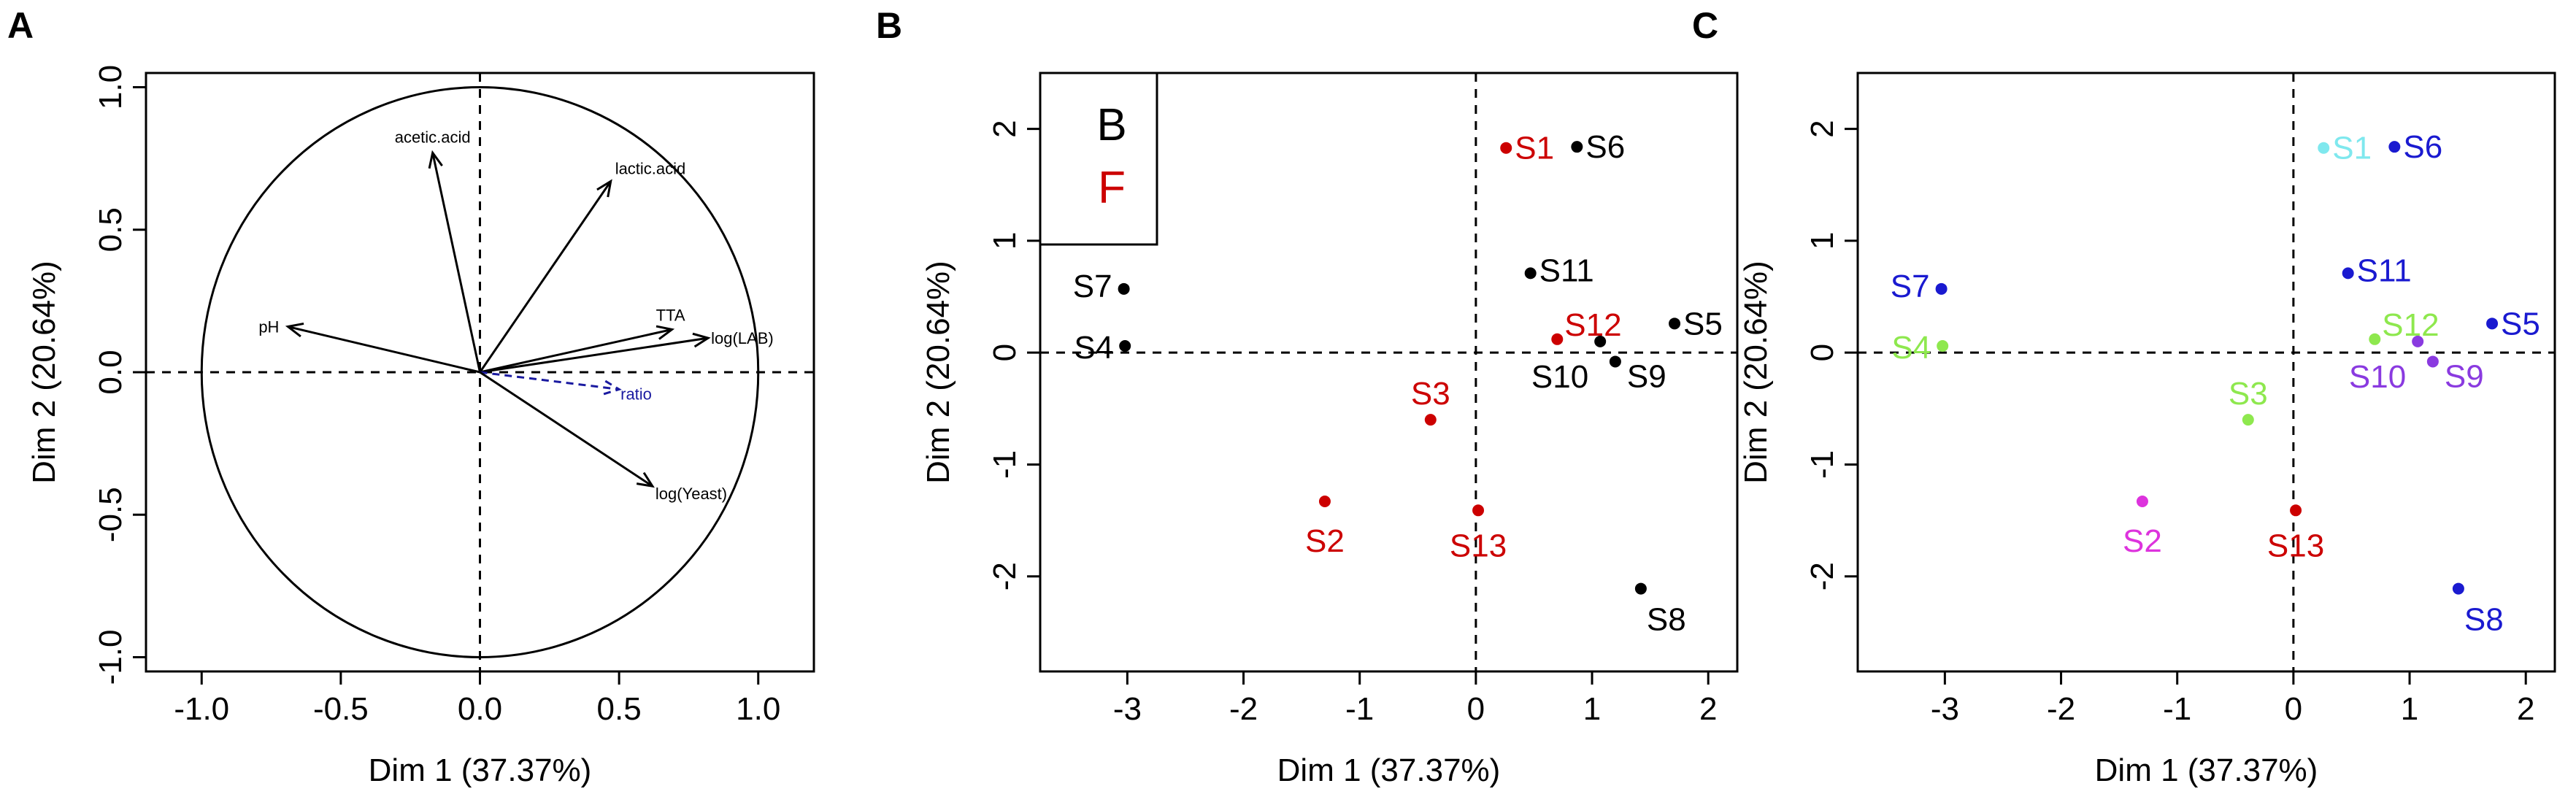 The height and width of the screenshot is (805, 2576). I want to click on vector-label: lactic.acid, so click(650, 168).